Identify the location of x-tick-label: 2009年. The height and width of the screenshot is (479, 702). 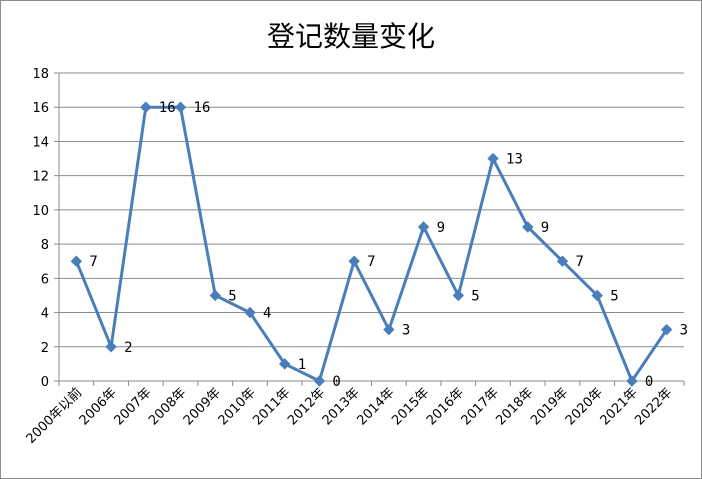
(202, 406).